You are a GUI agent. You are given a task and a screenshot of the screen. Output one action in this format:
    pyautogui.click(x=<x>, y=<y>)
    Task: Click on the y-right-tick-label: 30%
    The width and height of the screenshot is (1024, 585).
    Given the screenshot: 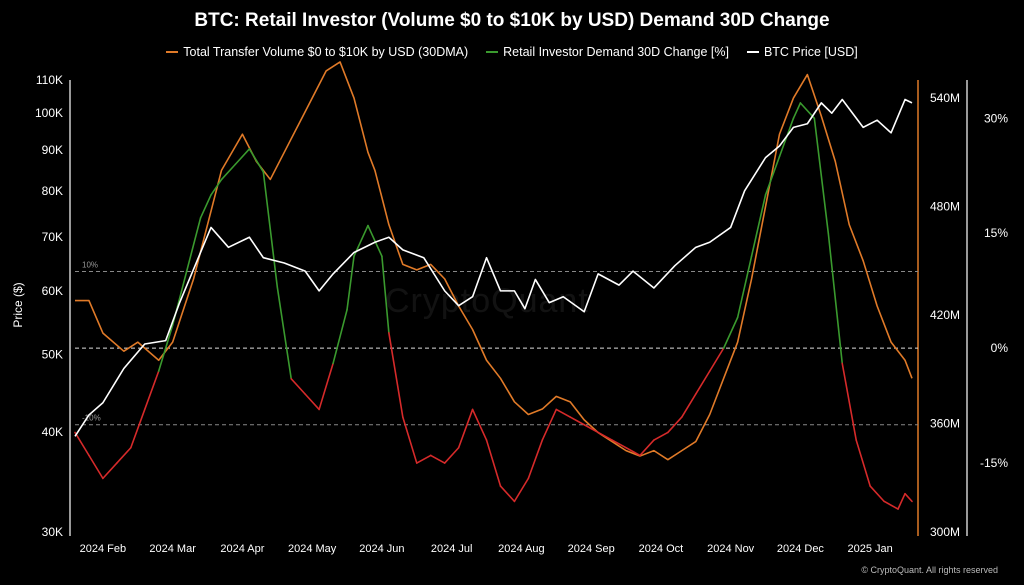 What is the action you would take?
    pyautogui.click(x=996, y=118)
    